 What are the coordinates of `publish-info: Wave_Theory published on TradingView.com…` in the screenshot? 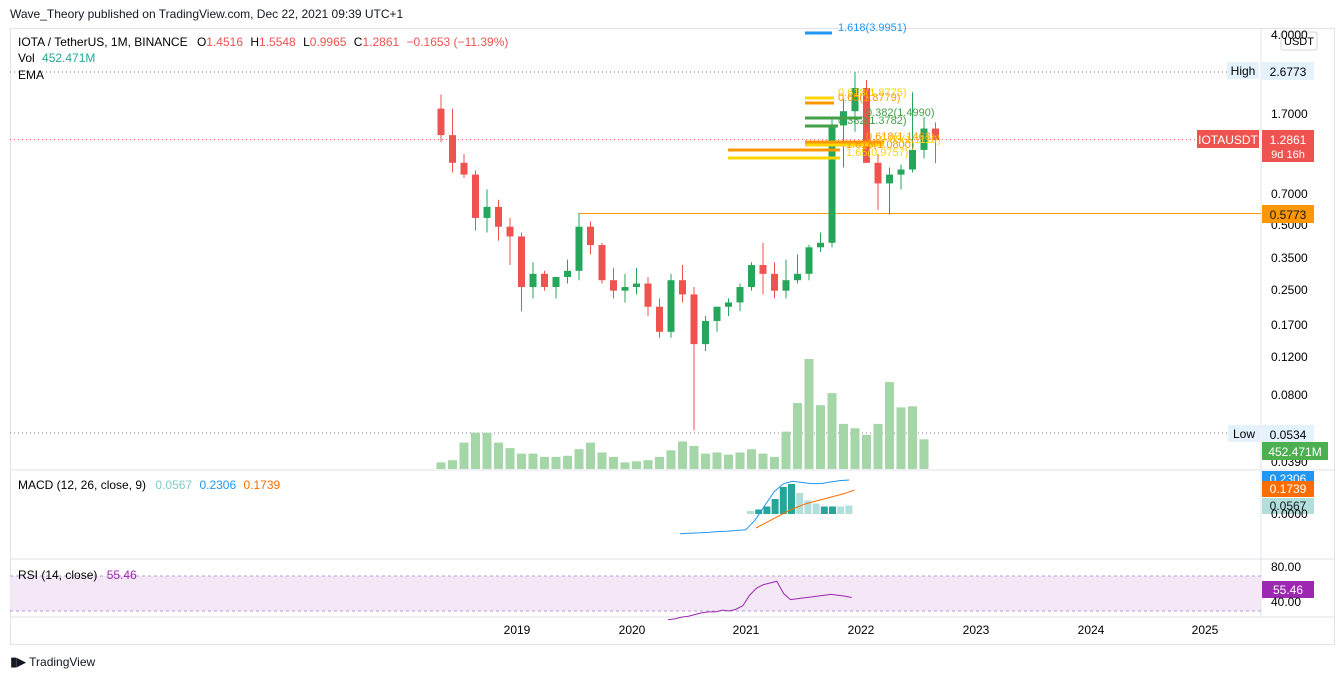 It's located at (207, 14).